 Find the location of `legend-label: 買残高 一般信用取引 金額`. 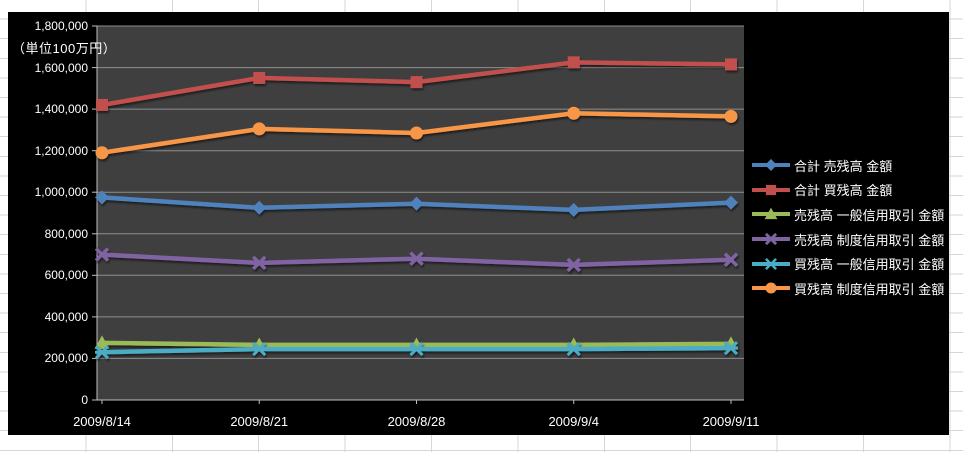

legend-label: 買残高 一般信用取引 金額 is located at coordinates (869, 265).